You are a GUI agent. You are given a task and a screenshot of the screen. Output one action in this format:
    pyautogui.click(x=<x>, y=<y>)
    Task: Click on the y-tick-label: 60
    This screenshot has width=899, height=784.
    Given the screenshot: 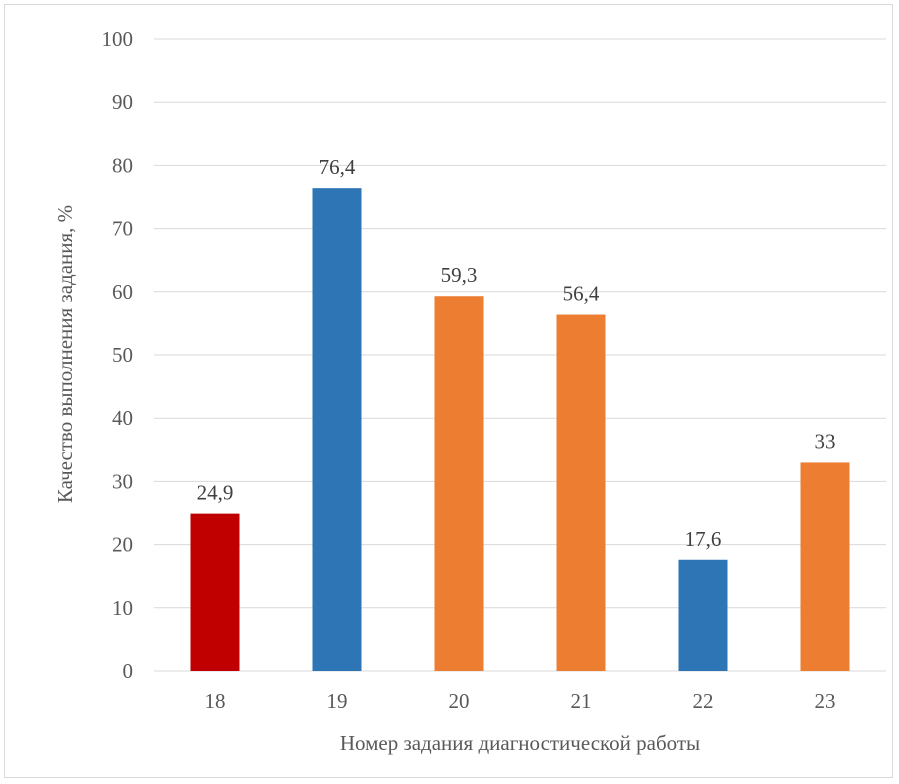 What is the action you would take?
    pyautogui.click(x=122, y=292)
    